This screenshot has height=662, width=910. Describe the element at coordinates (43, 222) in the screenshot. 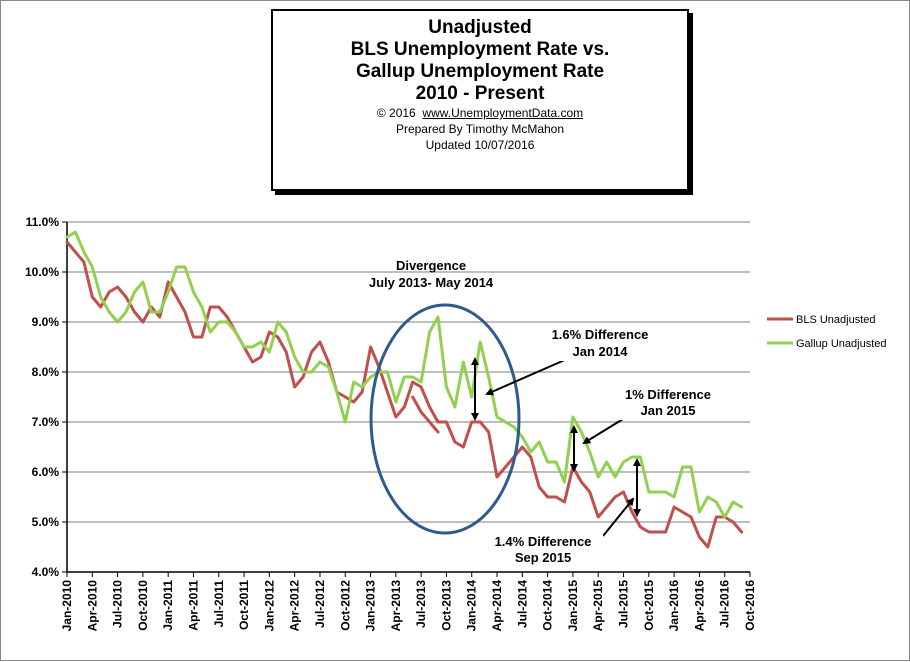

I see `y-tick-label: 11.0%` at that location.